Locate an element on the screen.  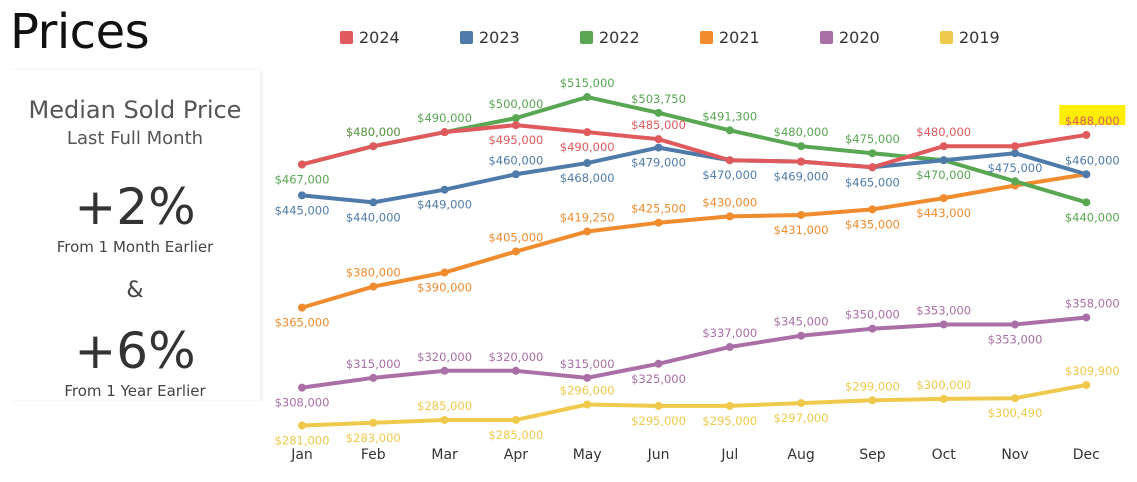
data-label-2022: $500,000 is located at coordinates (515, 104).